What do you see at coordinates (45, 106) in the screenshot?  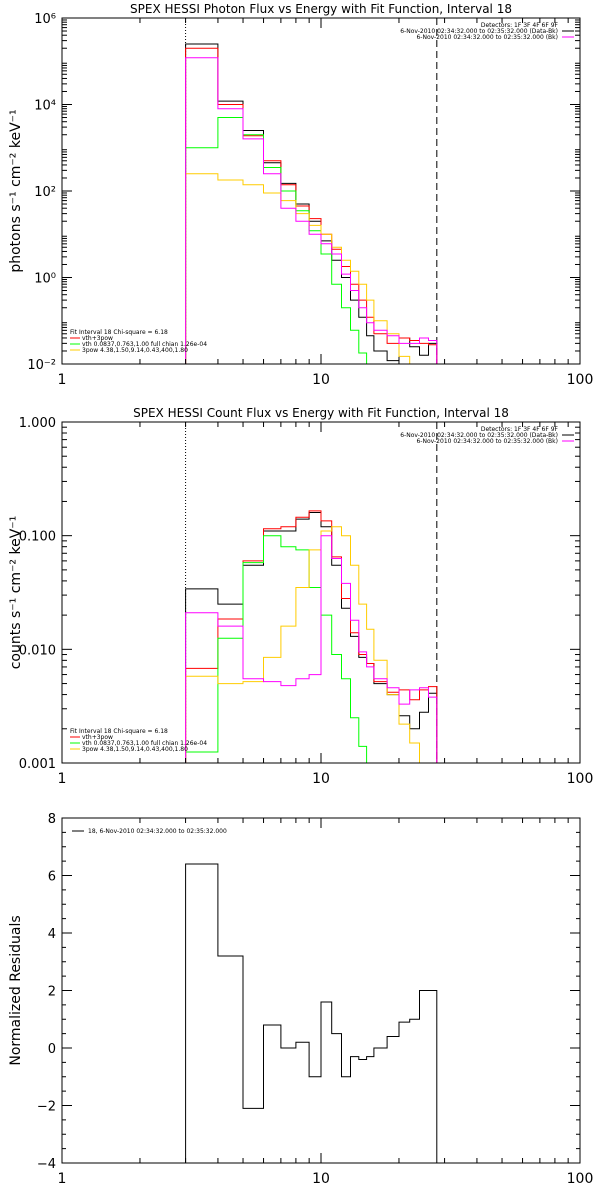 I see `y-tick-label: 10⁴` at bounding box center [45, 106].